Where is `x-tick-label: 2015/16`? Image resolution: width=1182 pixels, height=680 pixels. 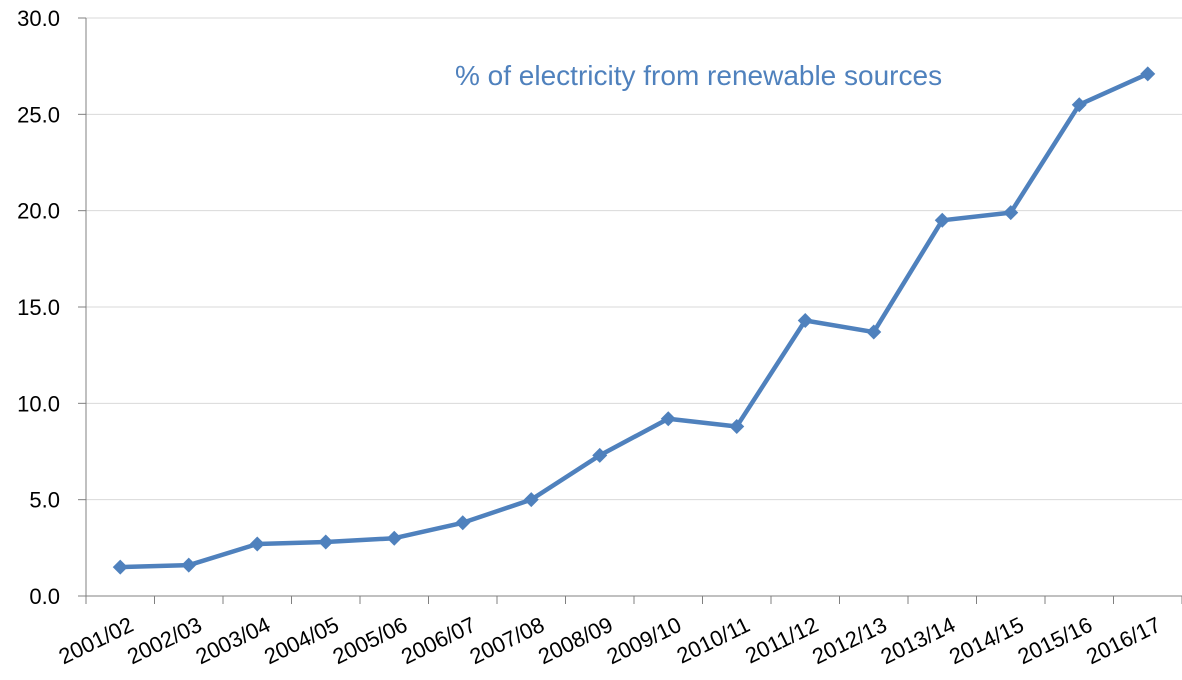
x-tick-label: 2015/16 is located at coordinates (1055, 640).